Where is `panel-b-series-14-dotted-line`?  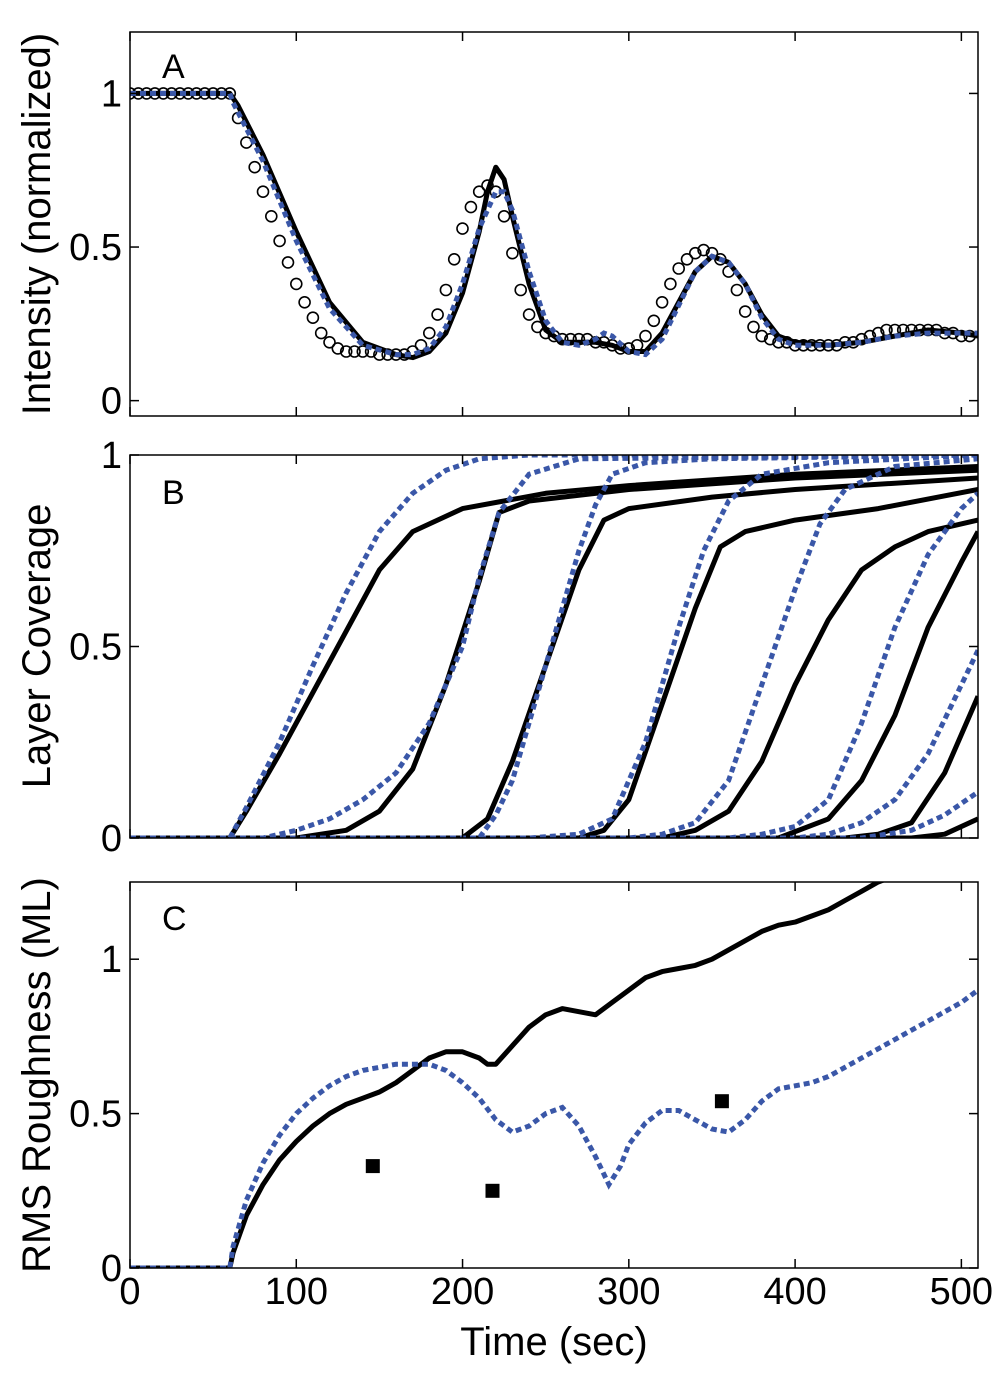
panel-b-series-14-dotted-line is located at coordinates (554, 743).